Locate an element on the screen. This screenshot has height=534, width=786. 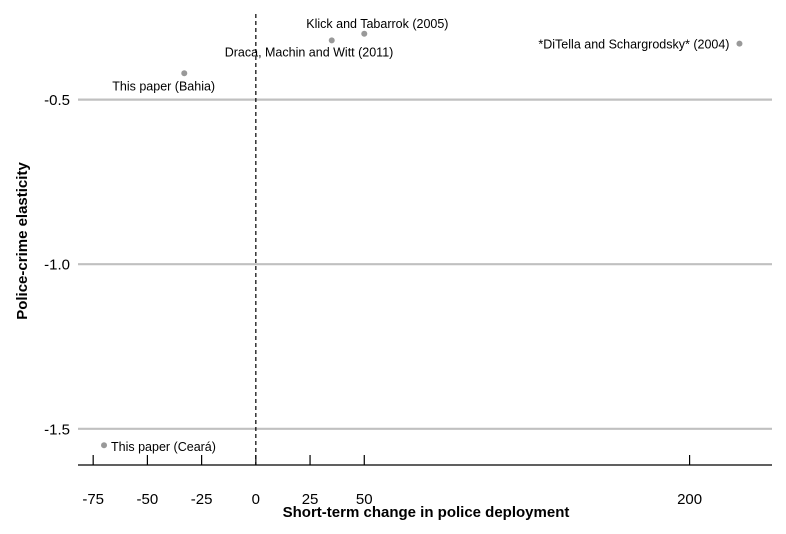
x-axis: -75 -50 -25 0 25 50 200 is located at coordinates (425, 481).